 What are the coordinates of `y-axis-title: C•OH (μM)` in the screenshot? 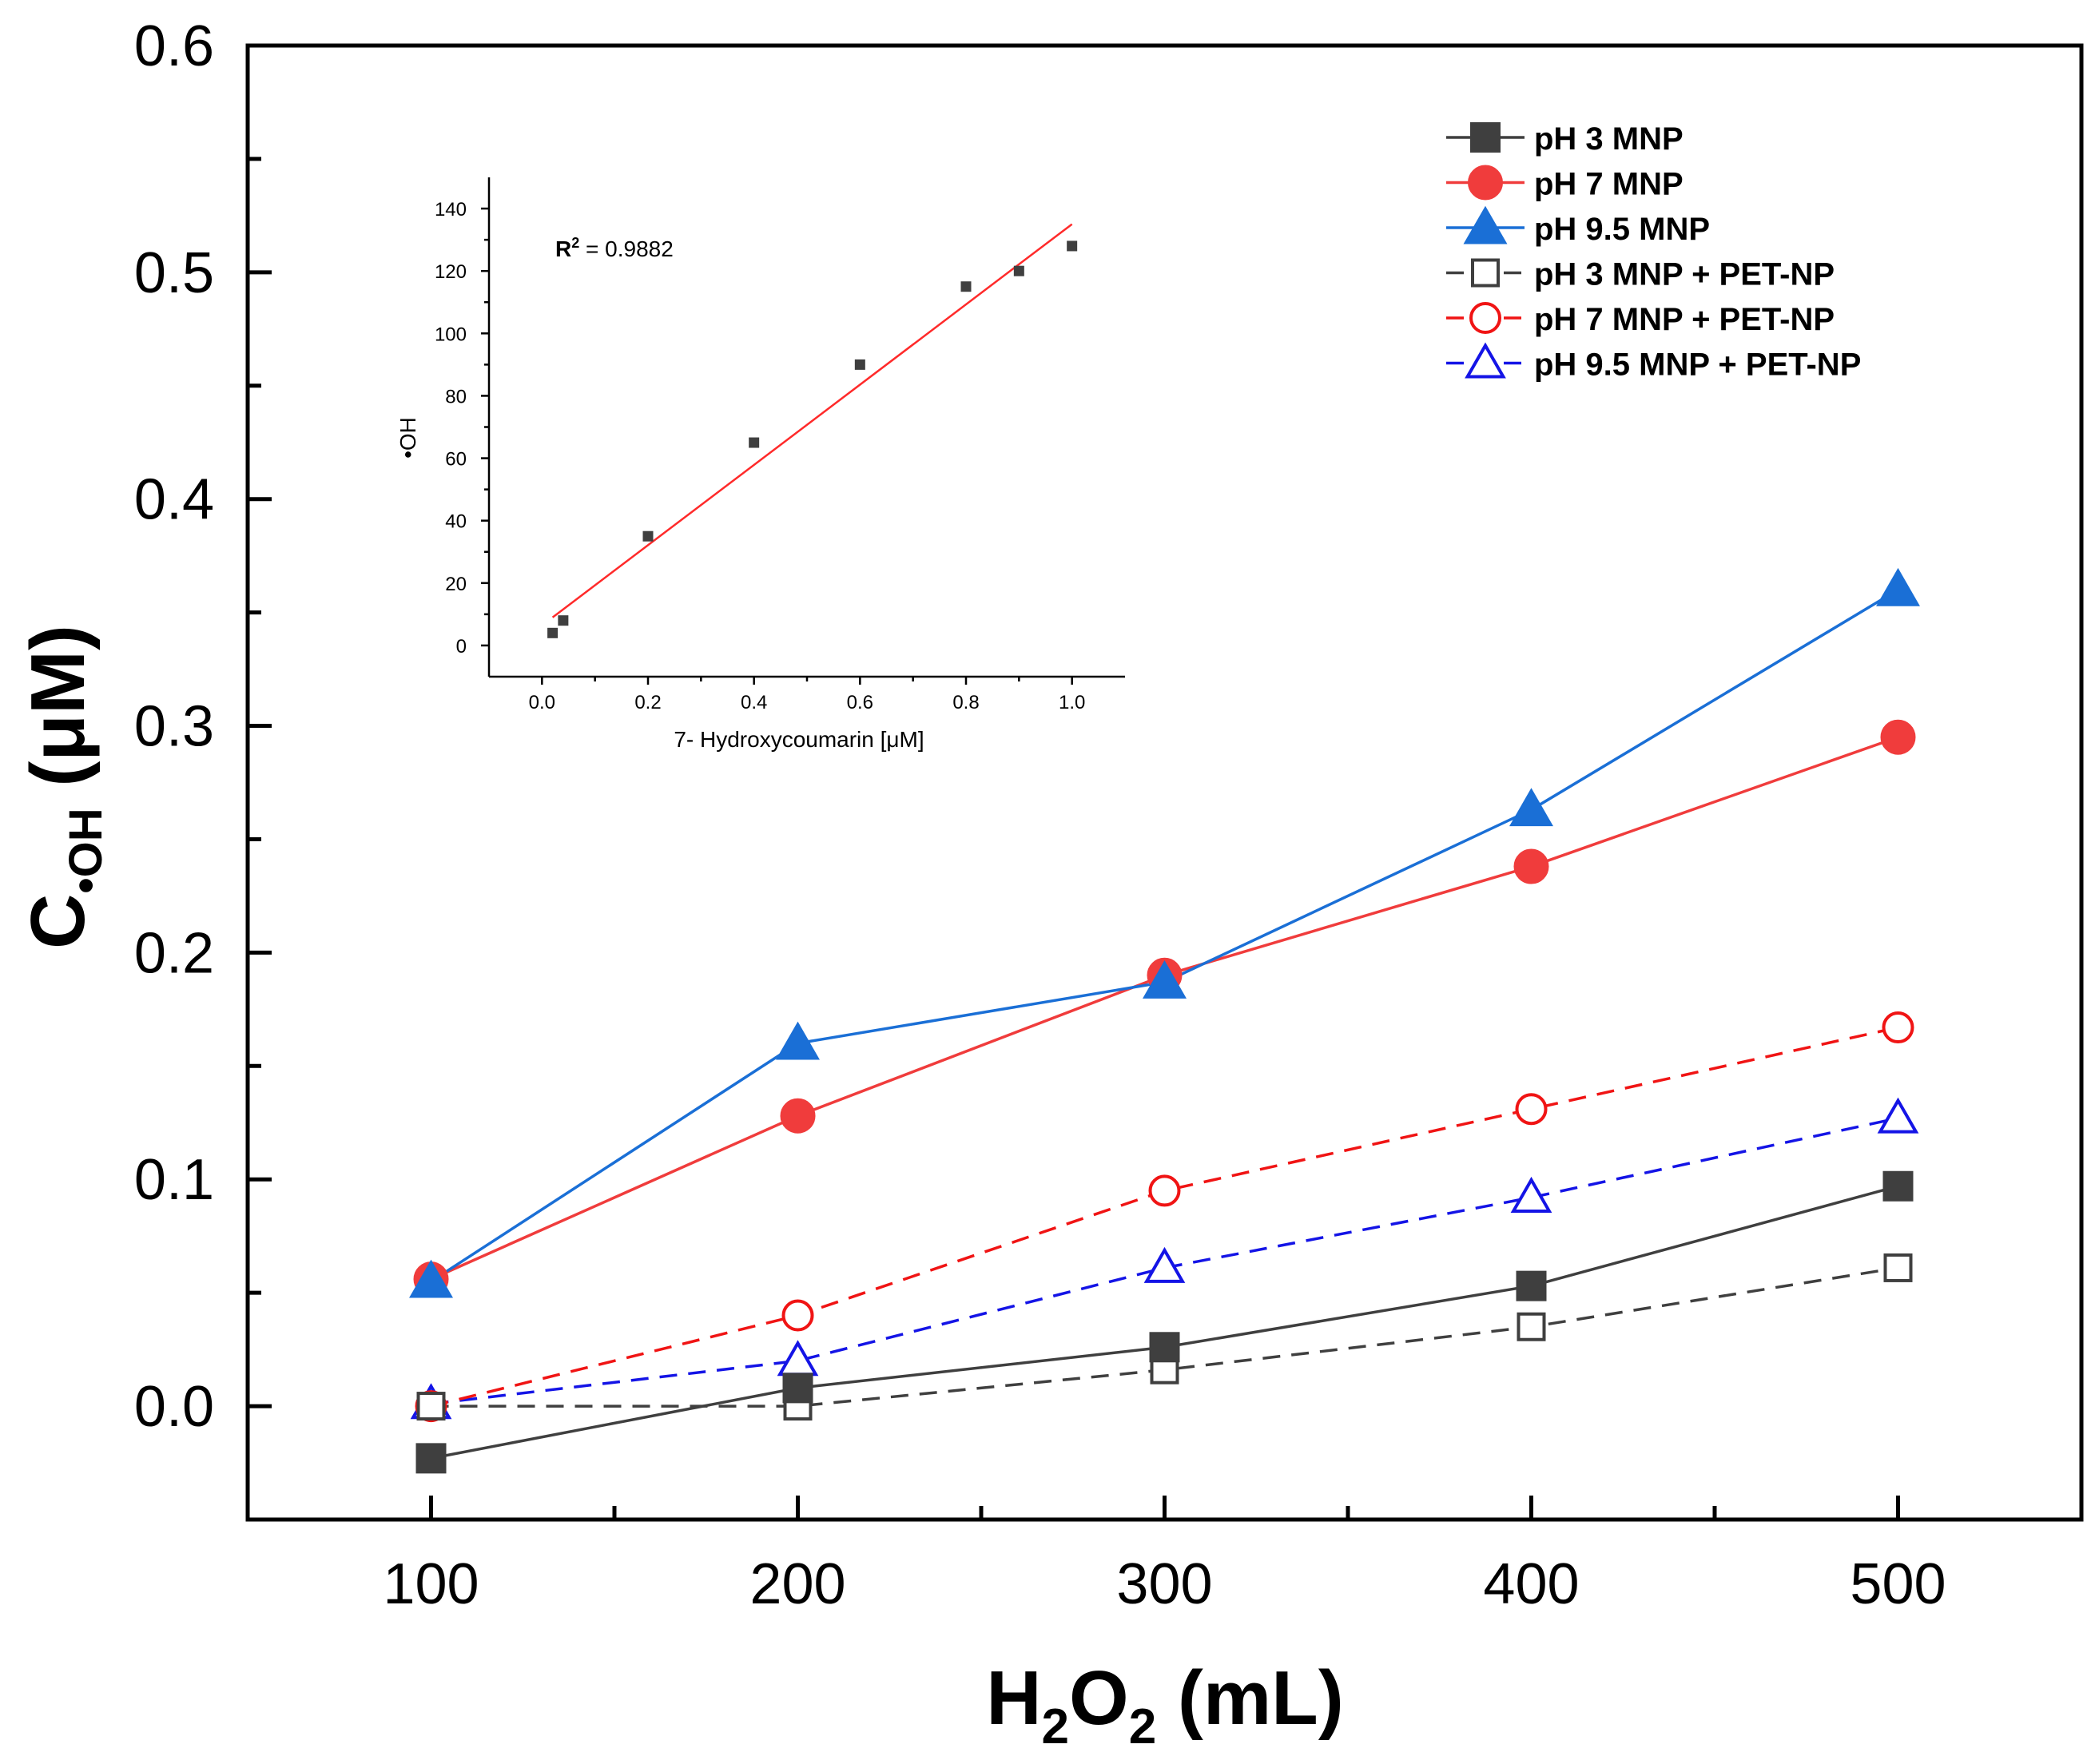 It's located at (64, 787).